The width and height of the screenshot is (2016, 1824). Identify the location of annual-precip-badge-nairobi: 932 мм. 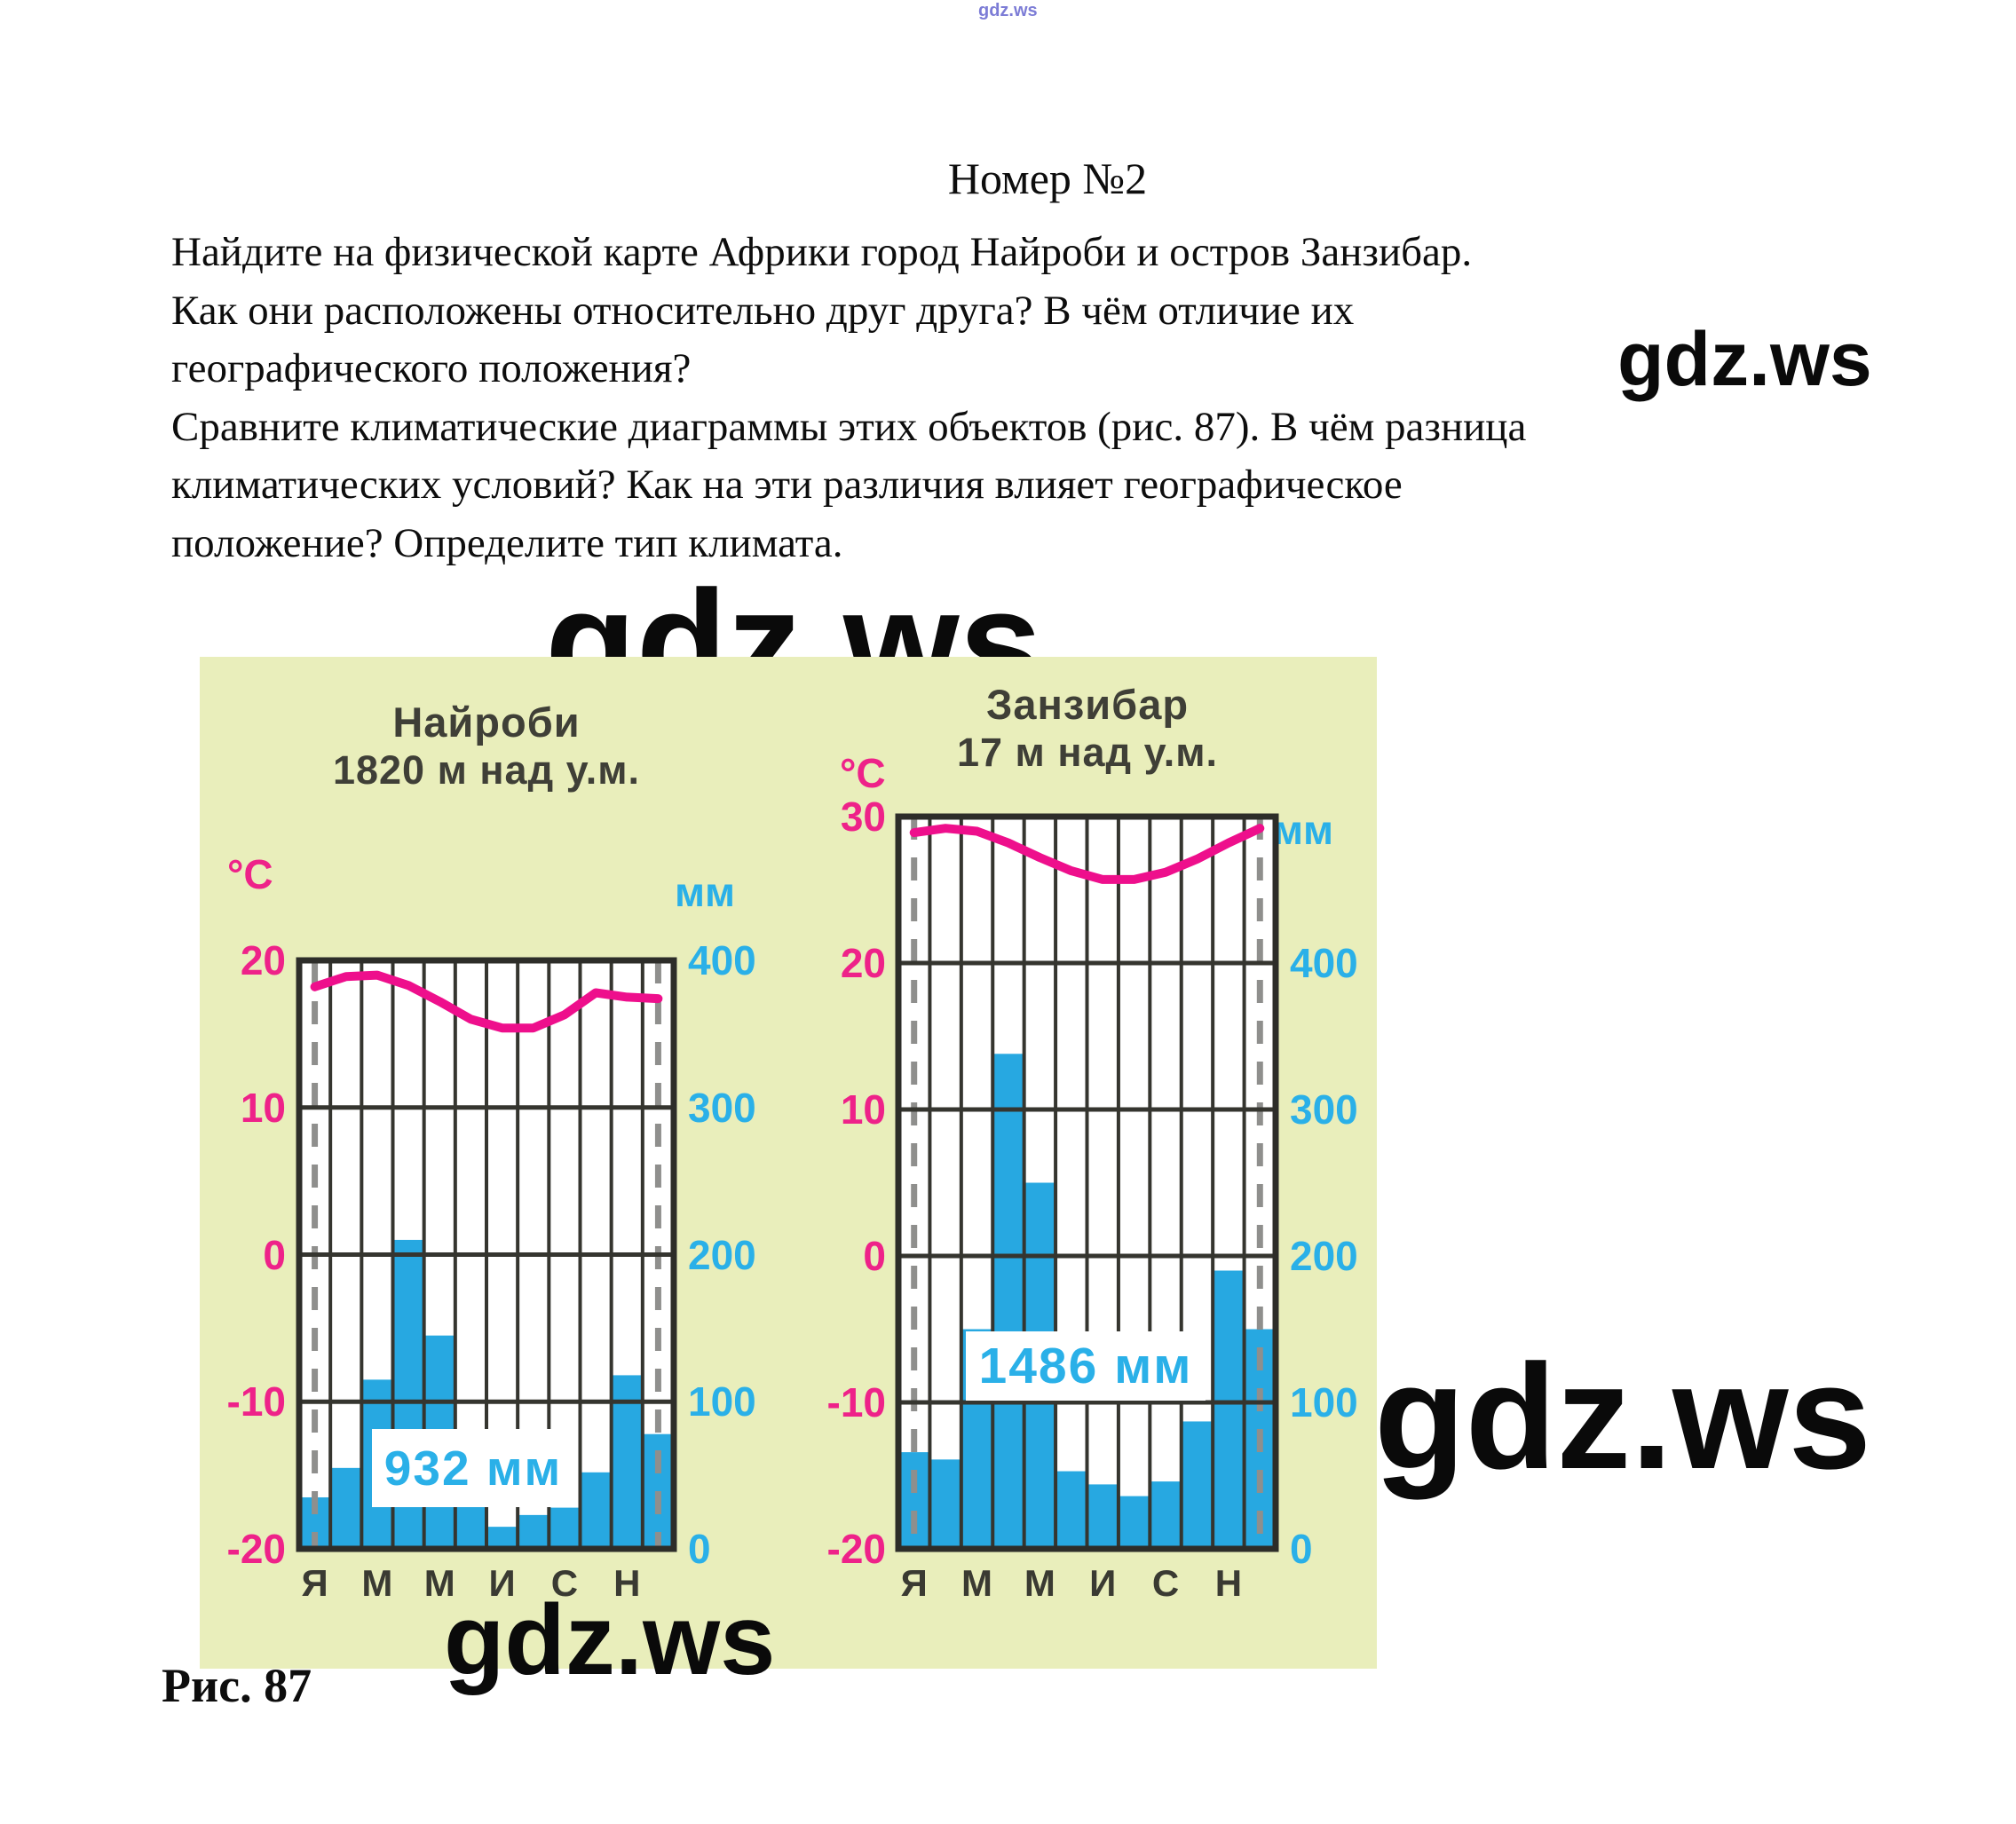
(473, 1468).